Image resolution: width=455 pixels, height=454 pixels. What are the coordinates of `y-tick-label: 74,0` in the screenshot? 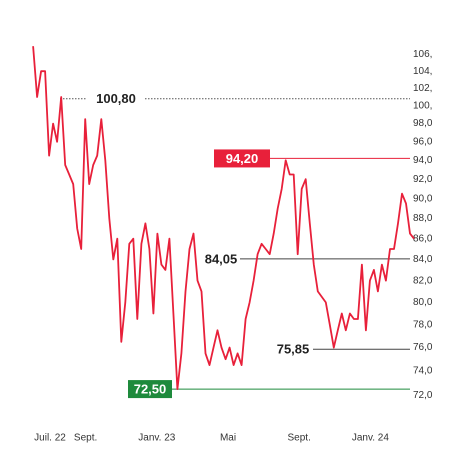 It's located at (423, 371).